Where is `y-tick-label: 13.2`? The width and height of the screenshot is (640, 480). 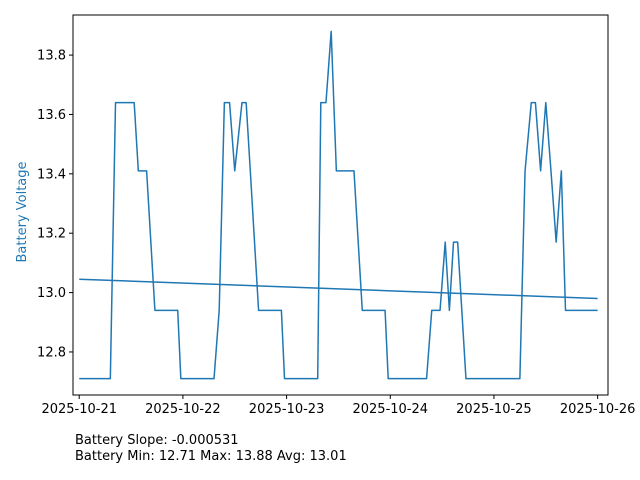
y-tick-label: 13.2 is located at coordinates (51, 234).